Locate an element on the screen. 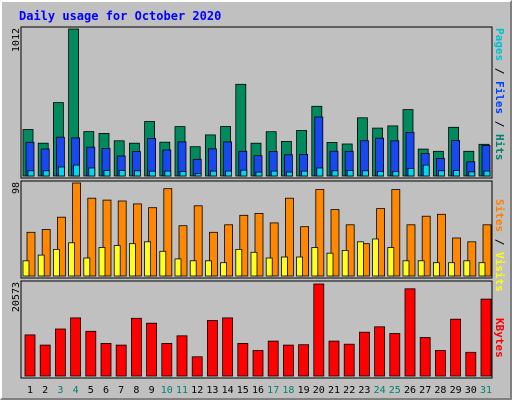 This screenshot has width=512, height=400. day-label: 4 is located at coordinates (76, 390).